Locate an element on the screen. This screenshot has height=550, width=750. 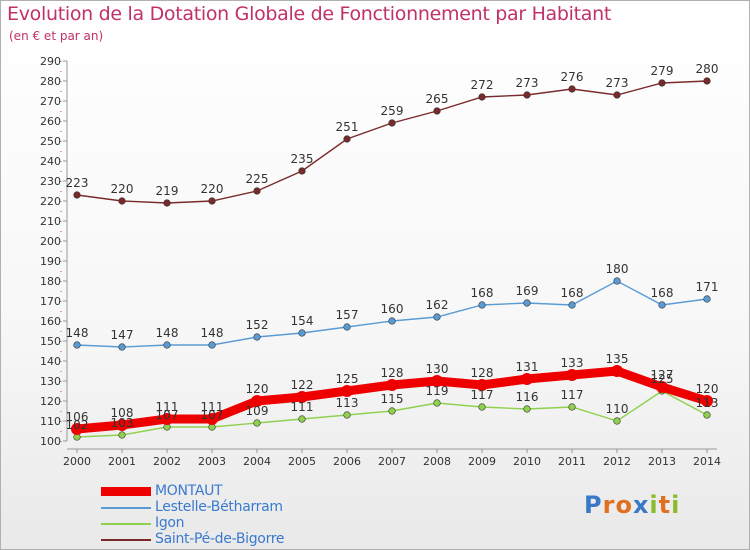
legend-swatch-igon is located at coordinates (126, 524).